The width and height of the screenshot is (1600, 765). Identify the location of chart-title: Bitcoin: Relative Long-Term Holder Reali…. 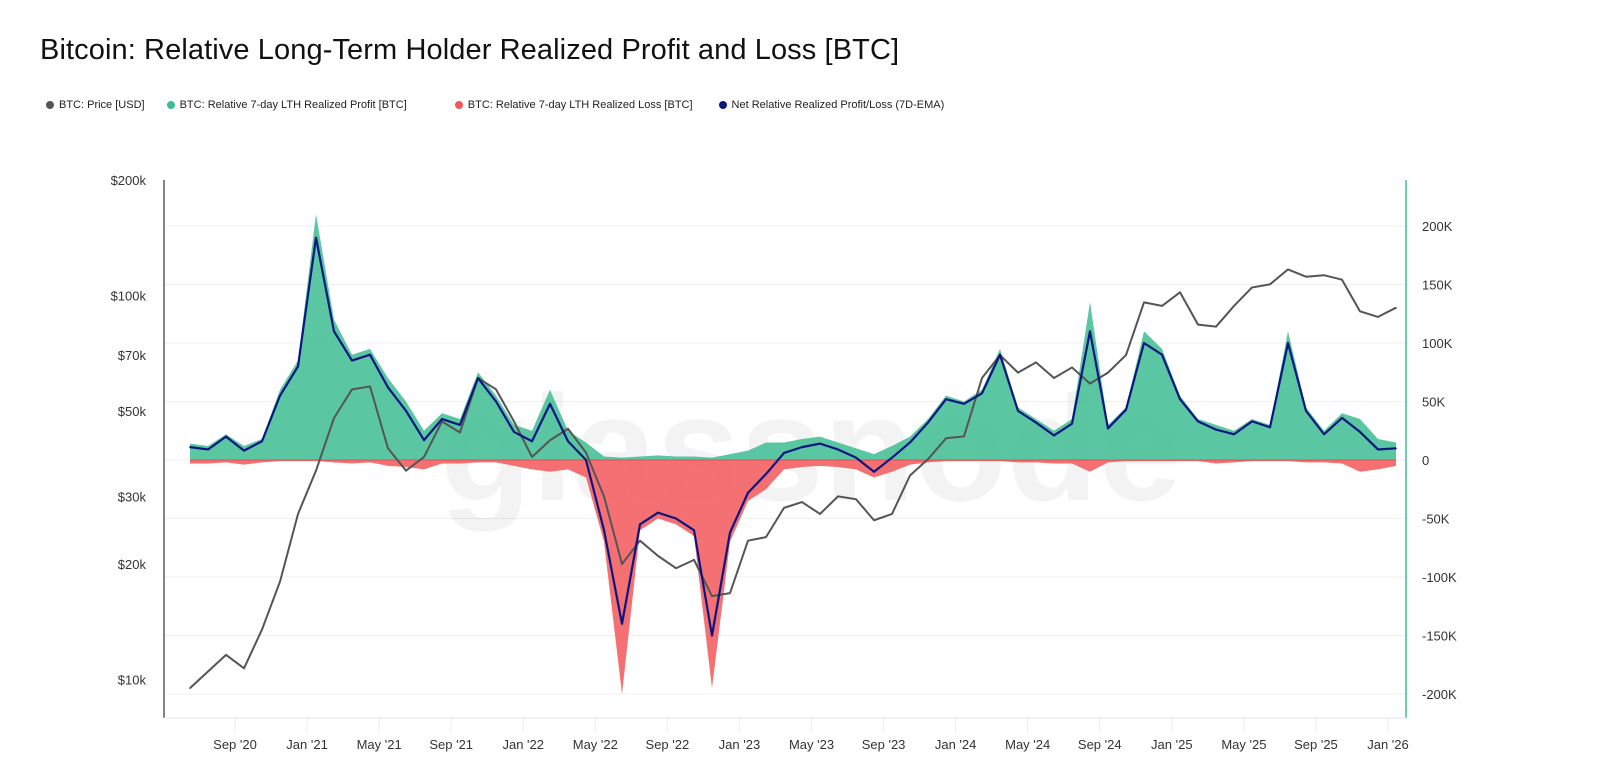
(470, 50).